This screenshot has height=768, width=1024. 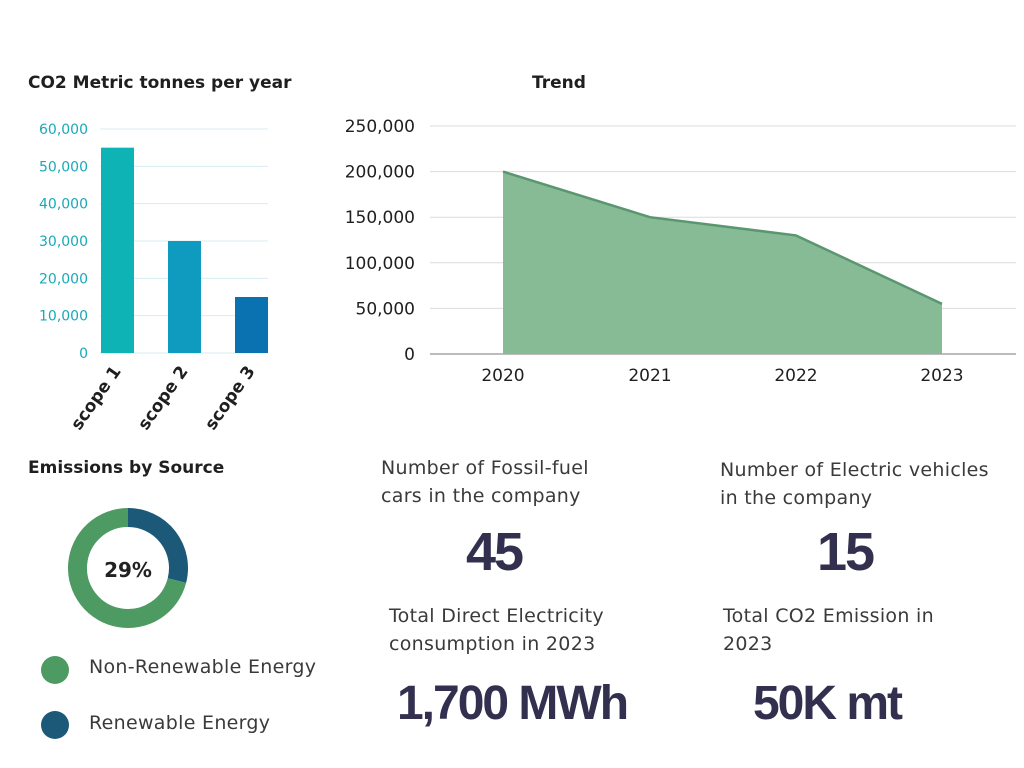 I want to click on bar-ytick-label: 30,000, so click(x=63, y=242).